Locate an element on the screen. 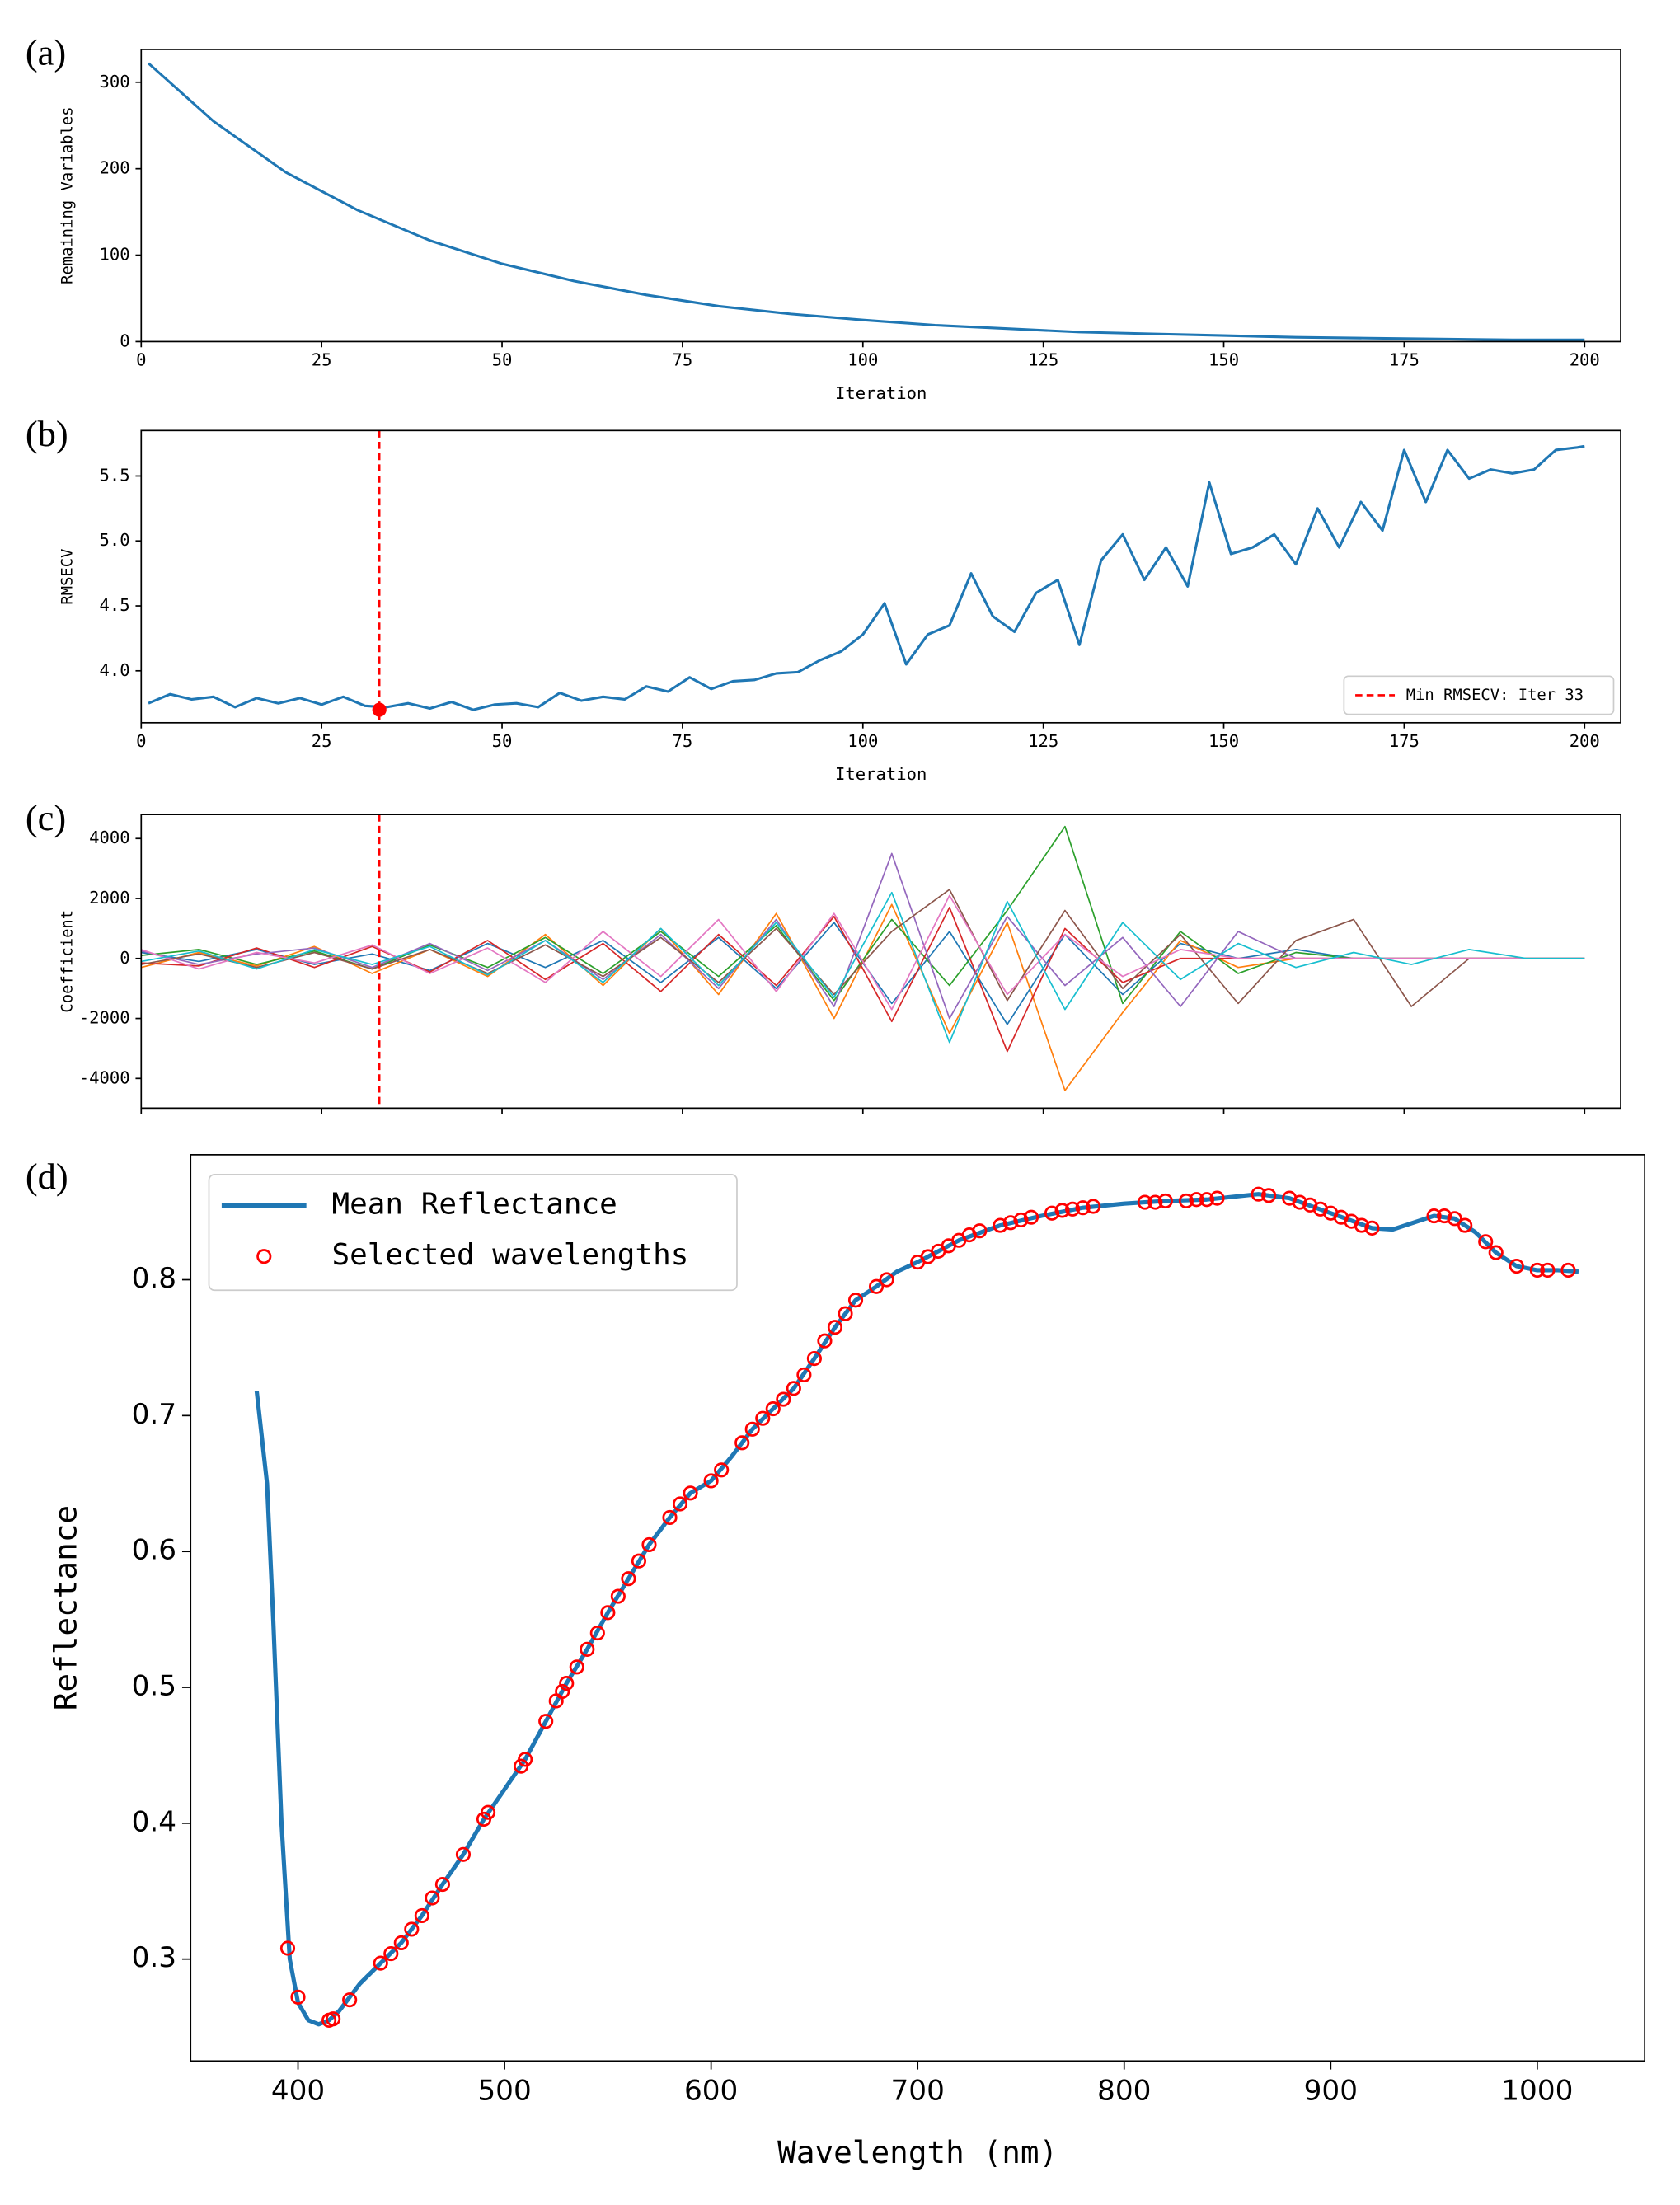  x-tick-label: 150 is located at coordinates (1223, 360).